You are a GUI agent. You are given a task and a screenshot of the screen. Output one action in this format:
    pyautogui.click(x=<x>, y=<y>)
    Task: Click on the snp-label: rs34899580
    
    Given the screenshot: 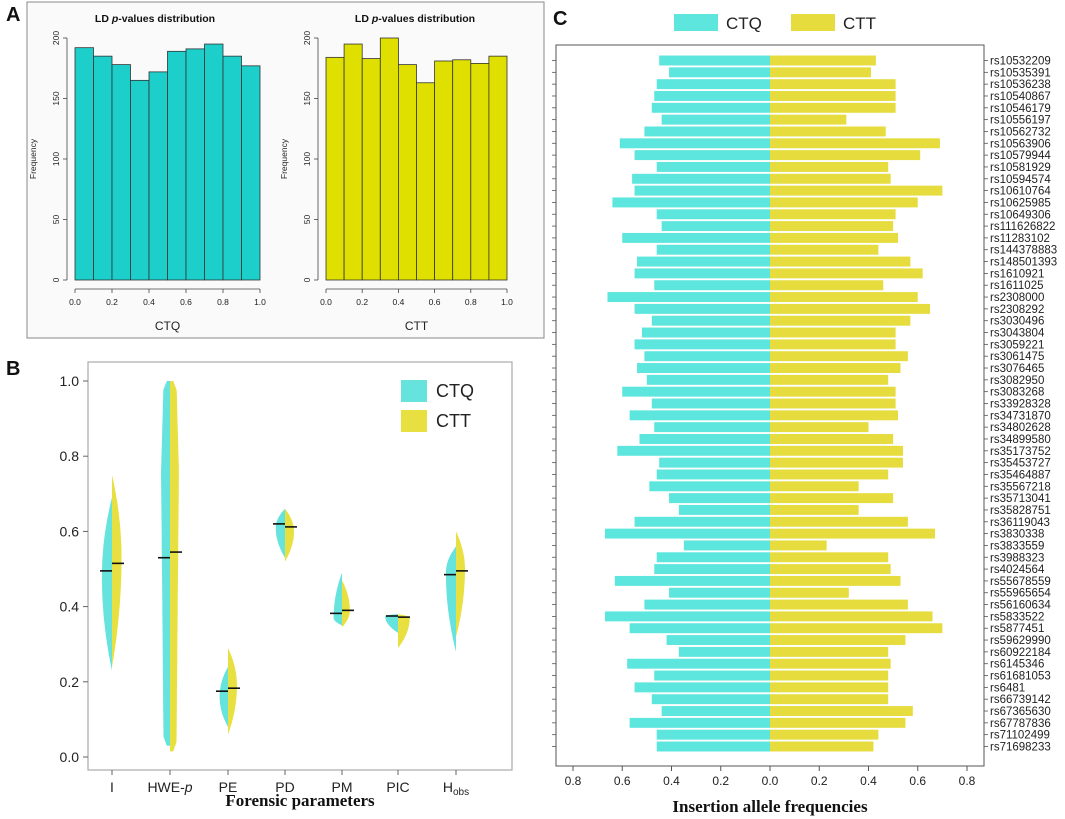 What is the action you would take?
    pyautogui.click(x=1020, y=440)
    